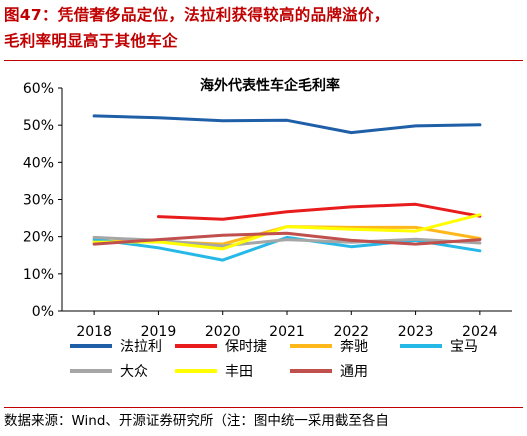 The image size is (527, 436). What do you see at coordinates (38, 201) in the screenshot?
I see `y-tick-label: 30%` at bounding box center [38, 201].